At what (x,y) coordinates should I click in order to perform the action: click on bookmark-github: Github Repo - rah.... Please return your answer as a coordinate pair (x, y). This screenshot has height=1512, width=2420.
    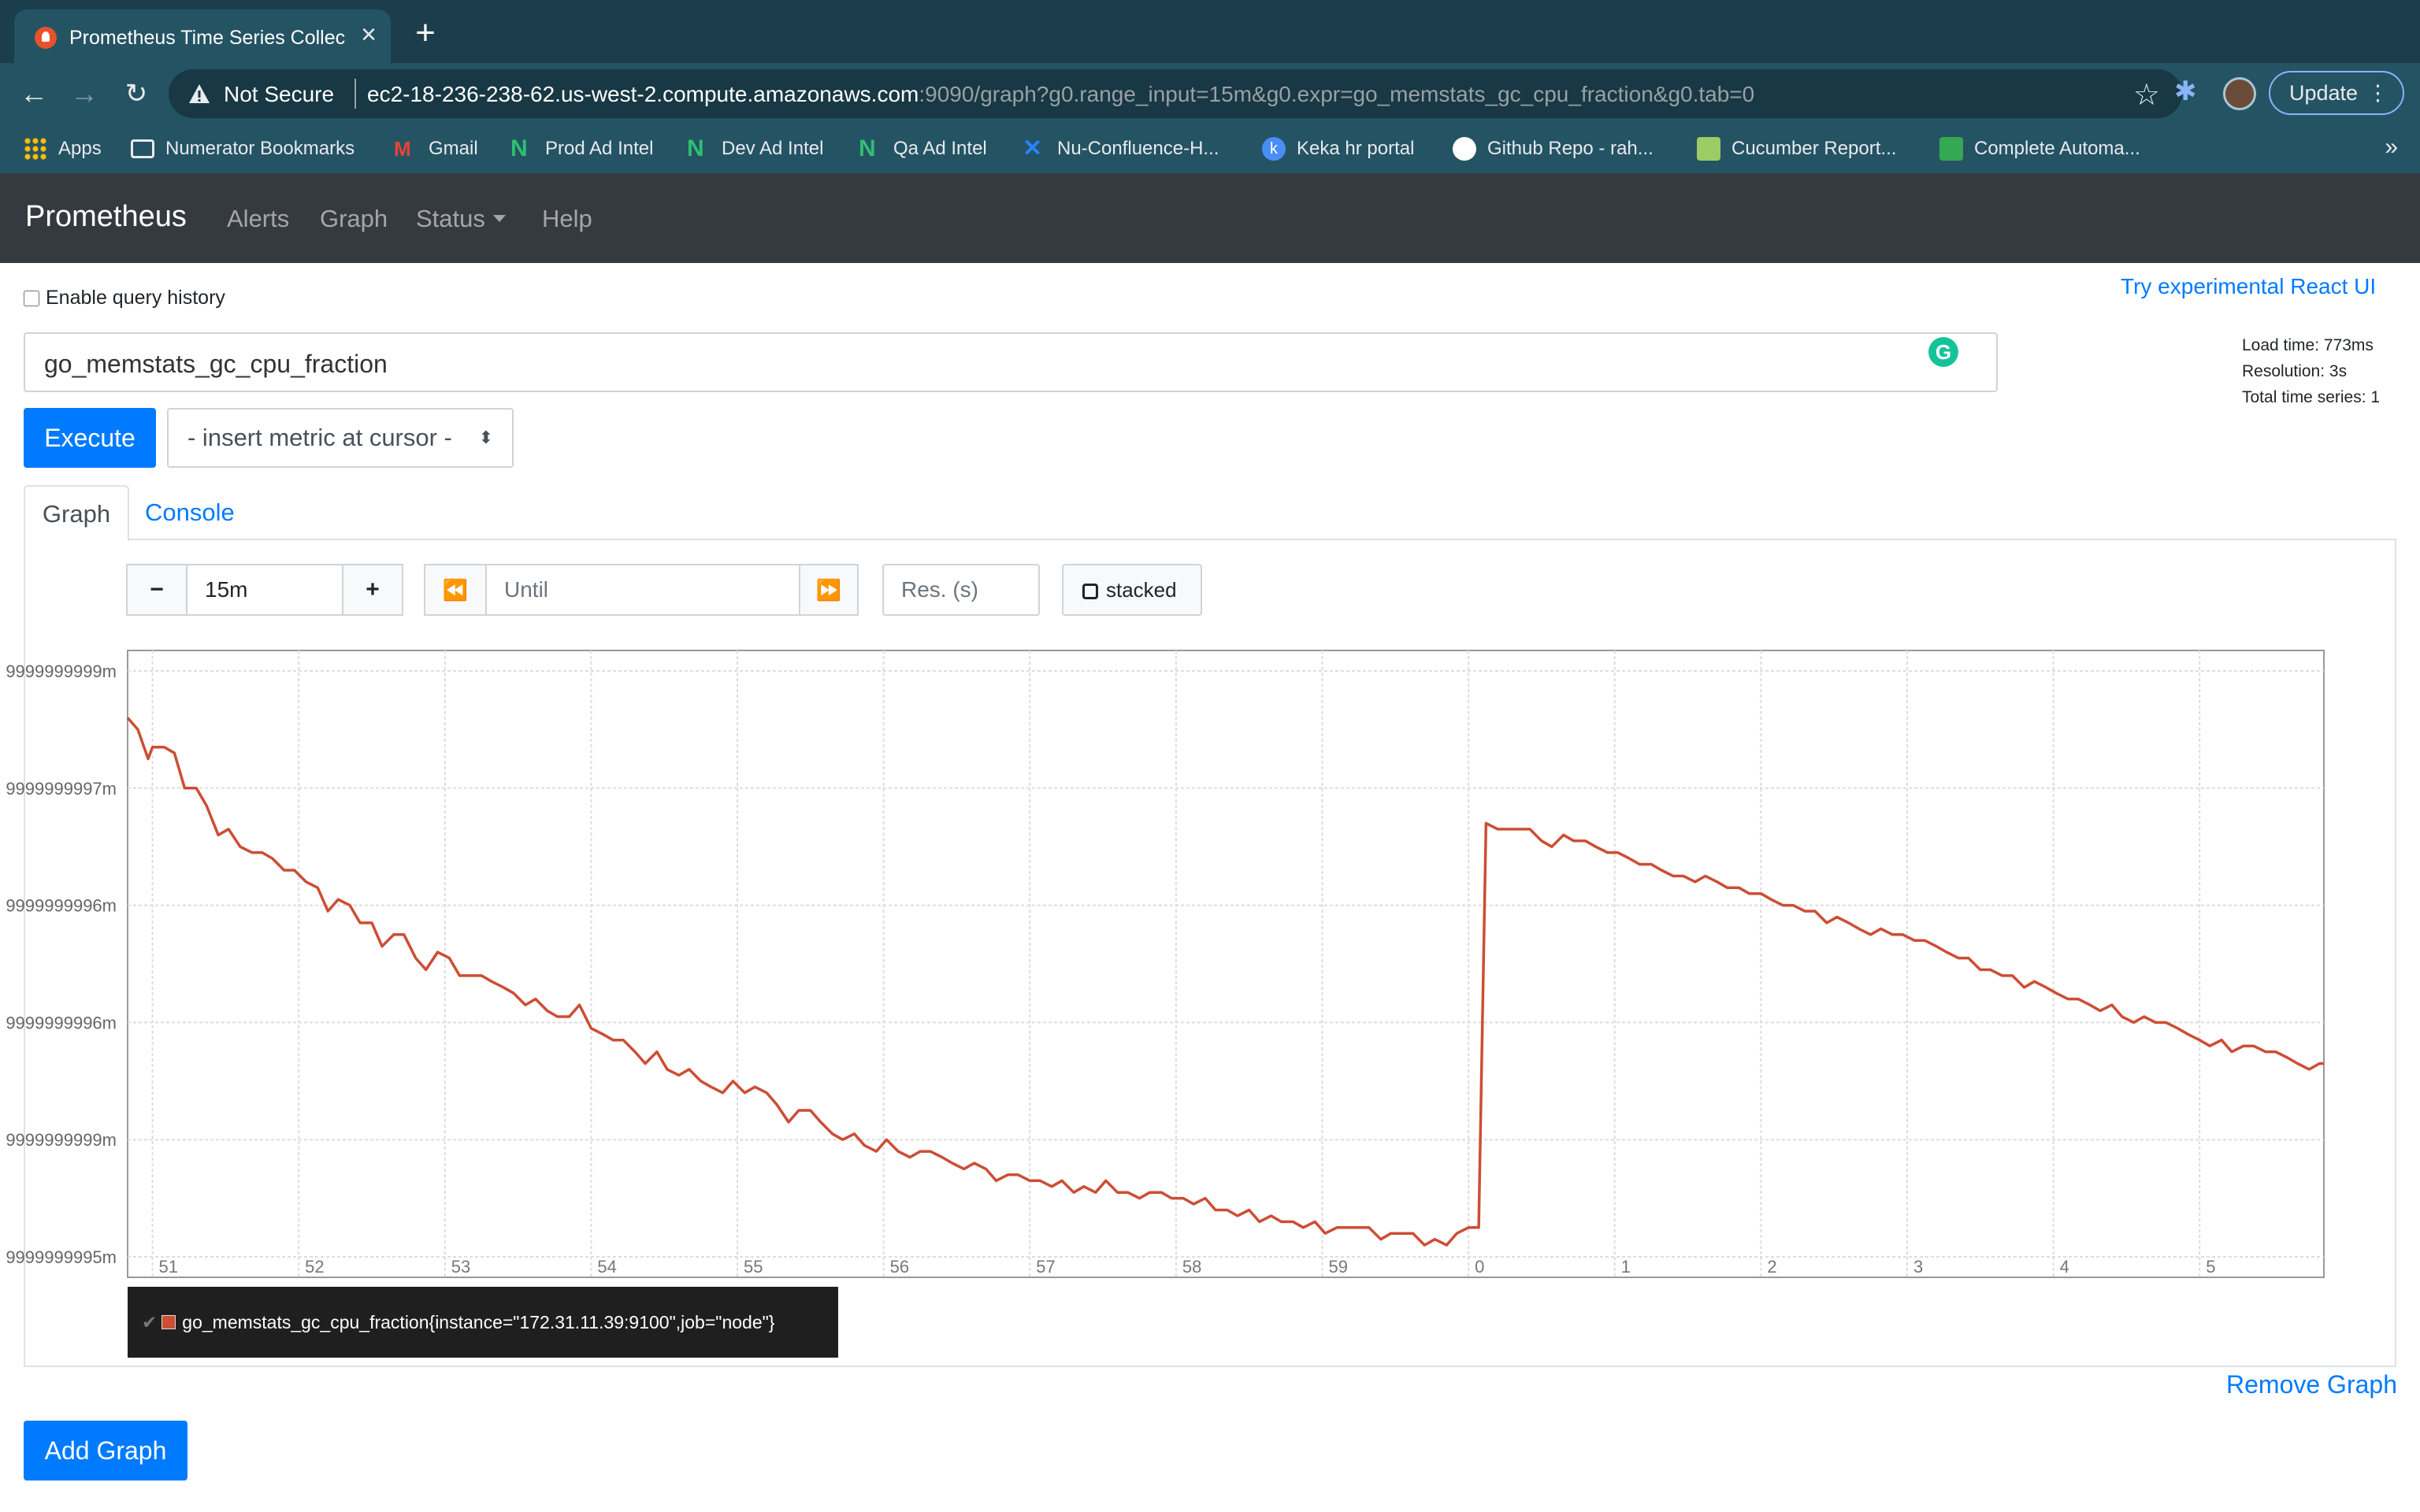
    Looking at the image, I should click on (1553, 148).